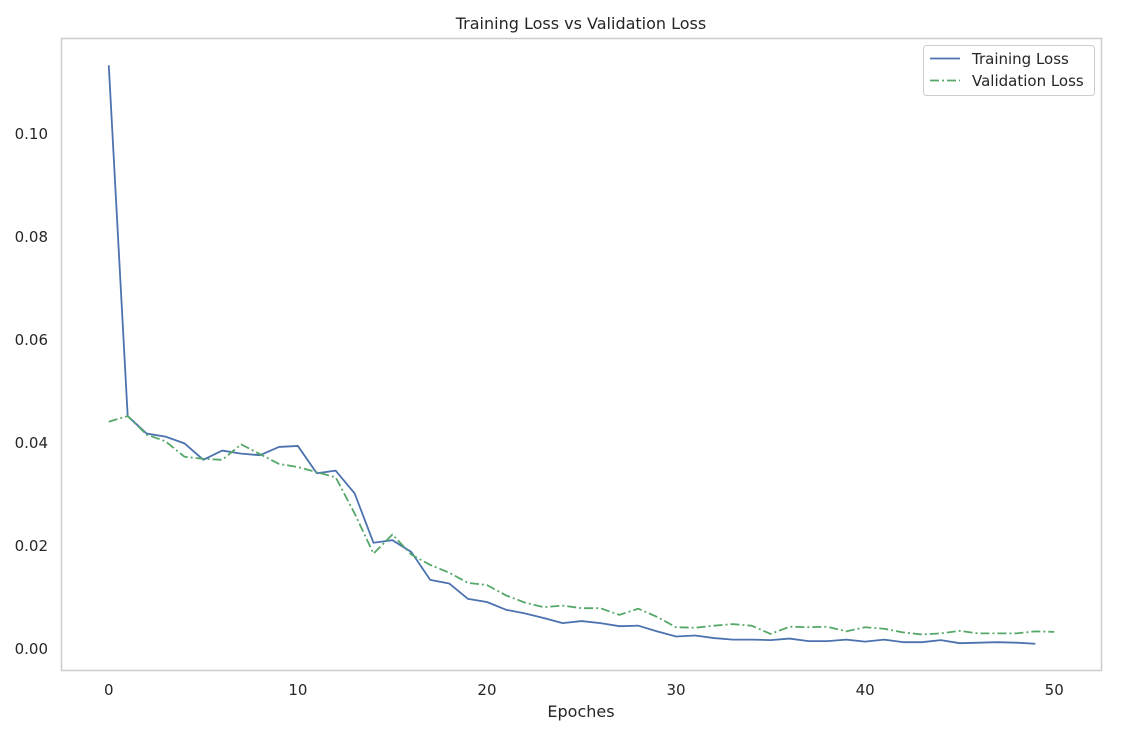 The height and width of the screenshot is (733, 1122). I want to click on y-tick-label: 0.02, so click(31, 546).